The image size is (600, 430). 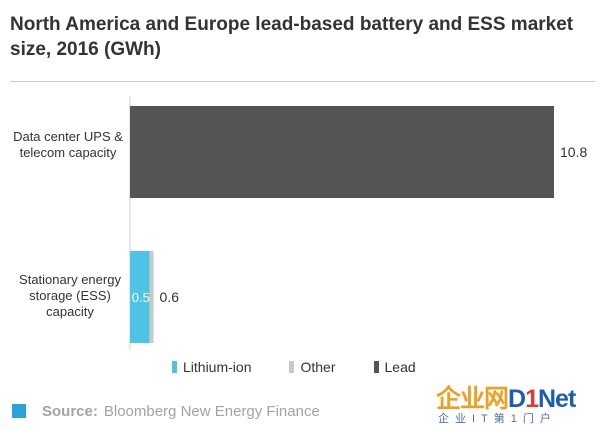 I want to click on legend-swatch-lithium-ion, so click(x=174, y=367).